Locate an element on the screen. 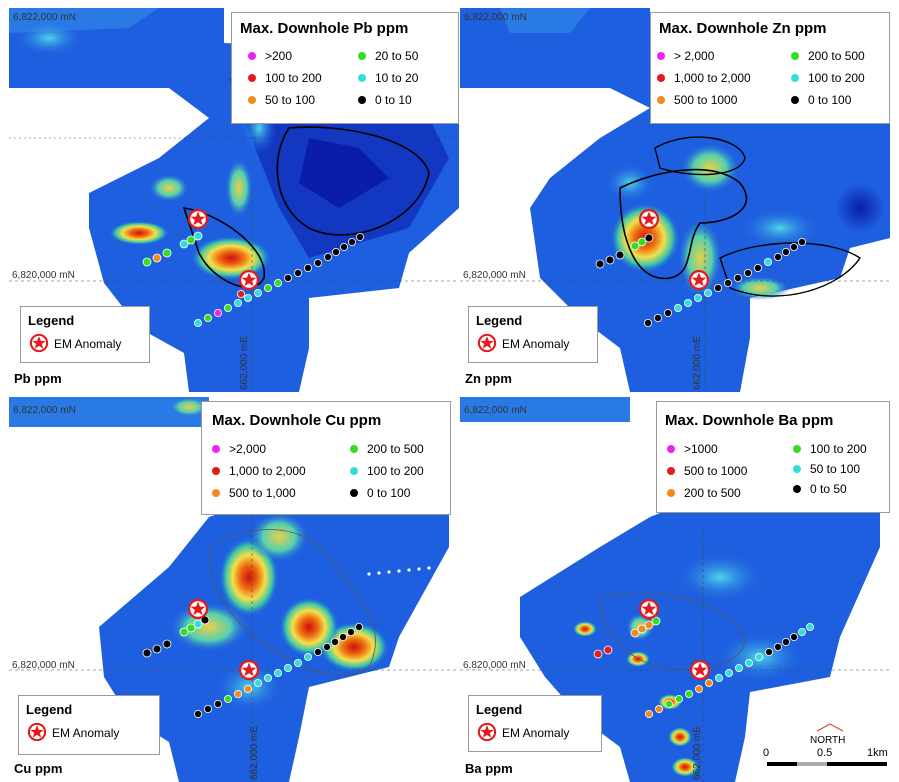 The height and width of the screenshot is (782, 899). pb-class-gt200: >200 is located at coordinates (270, 56).